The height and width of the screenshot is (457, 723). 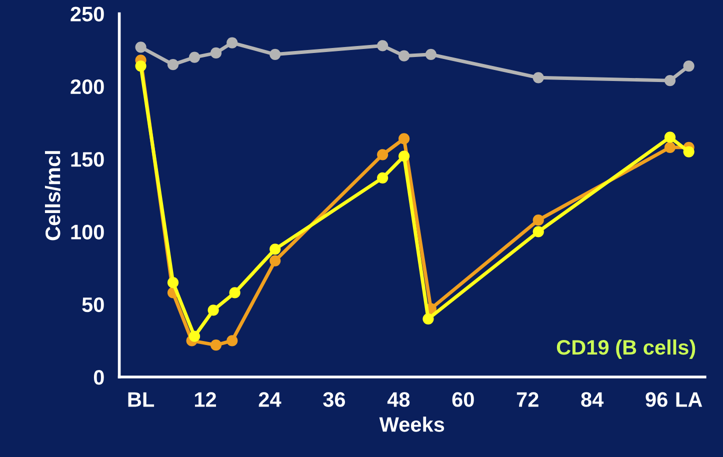 What do you see at coordinates (334, 399) in the screenshot?
I see `x-tick-label: 36` at bounding box center [334, 399].